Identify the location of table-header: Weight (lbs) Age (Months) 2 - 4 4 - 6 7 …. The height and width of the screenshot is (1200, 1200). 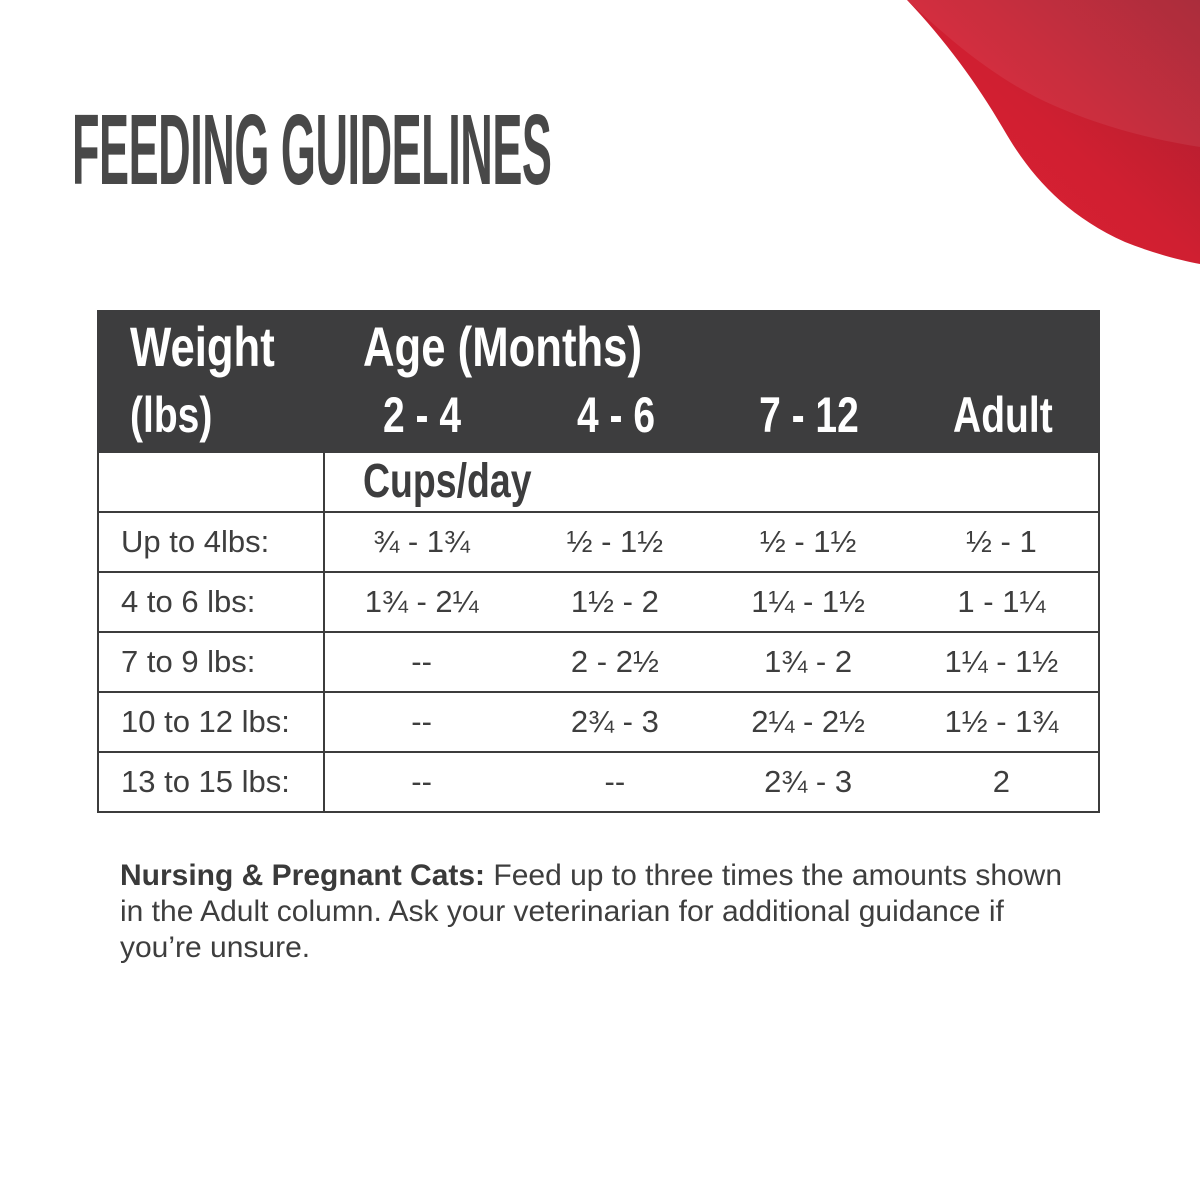
(598, 381).